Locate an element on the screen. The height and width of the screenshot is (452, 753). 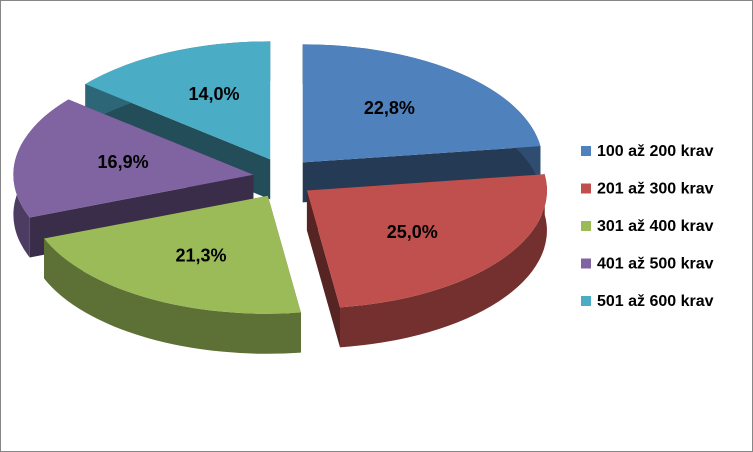
legend-label: 501 až 600 krav is located at coordinates (655, 301).